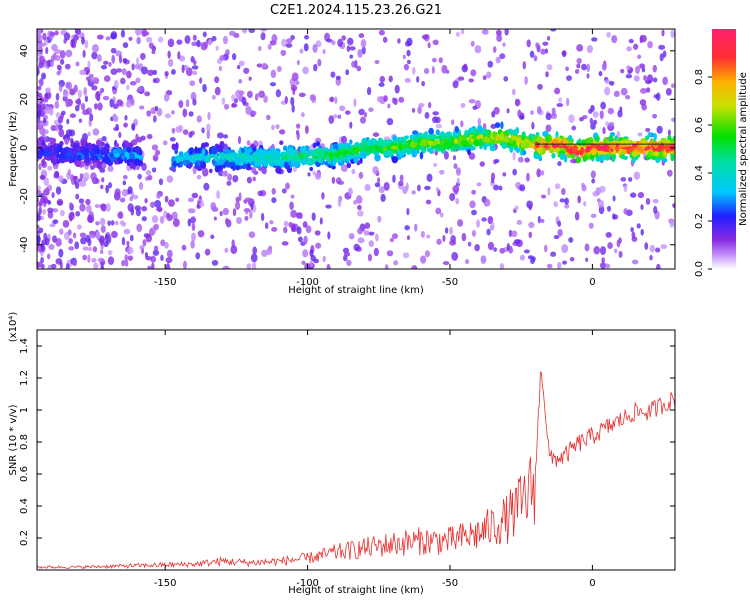 The image size is (750, 600). I want to click on y-tick-label: -40, so click(24, 245).